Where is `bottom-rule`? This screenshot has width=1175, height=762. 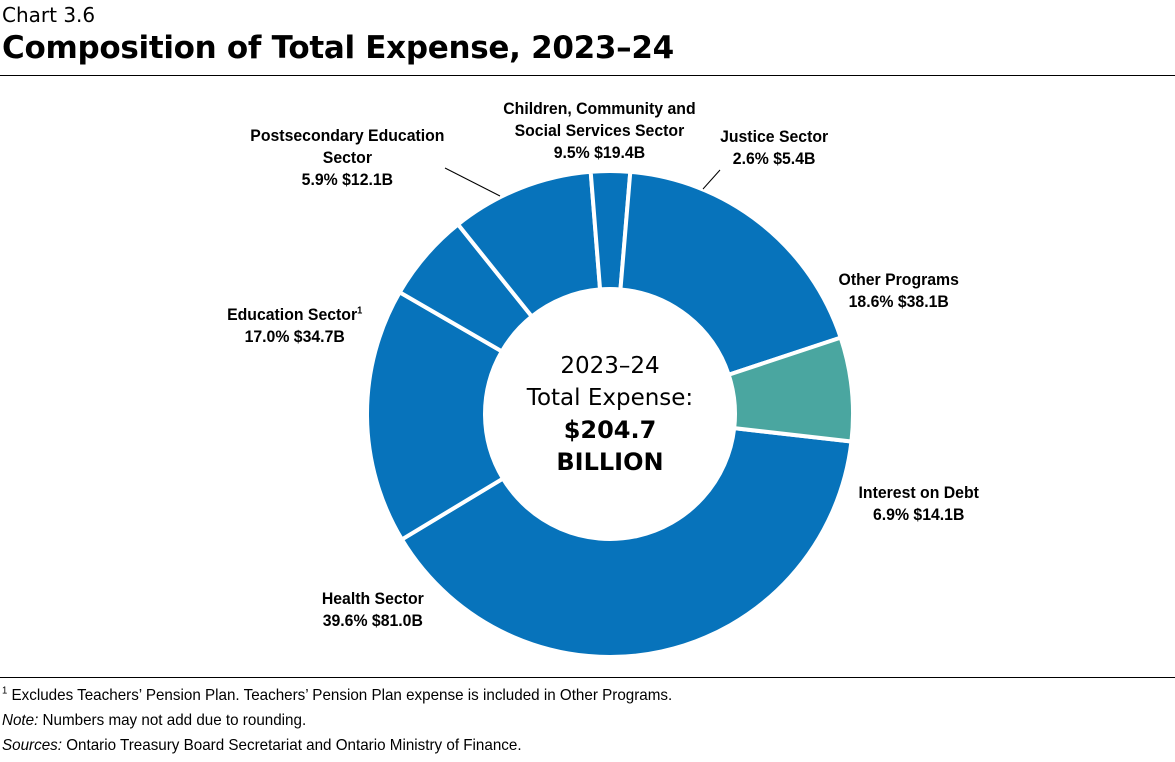 bottom-rule is located at coordinates (587, 677).